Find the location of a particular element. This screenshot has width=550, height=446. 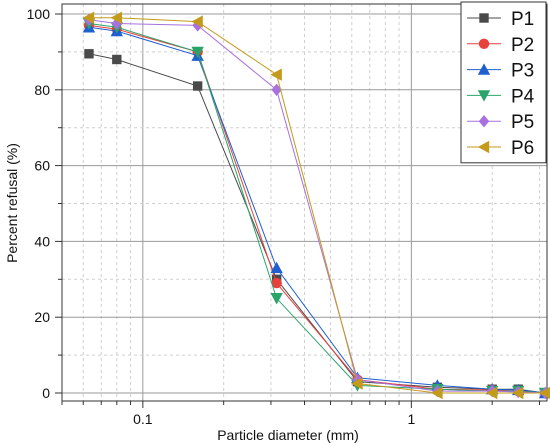

legend-label-p6: P6 is located at coordinates (522, 148).